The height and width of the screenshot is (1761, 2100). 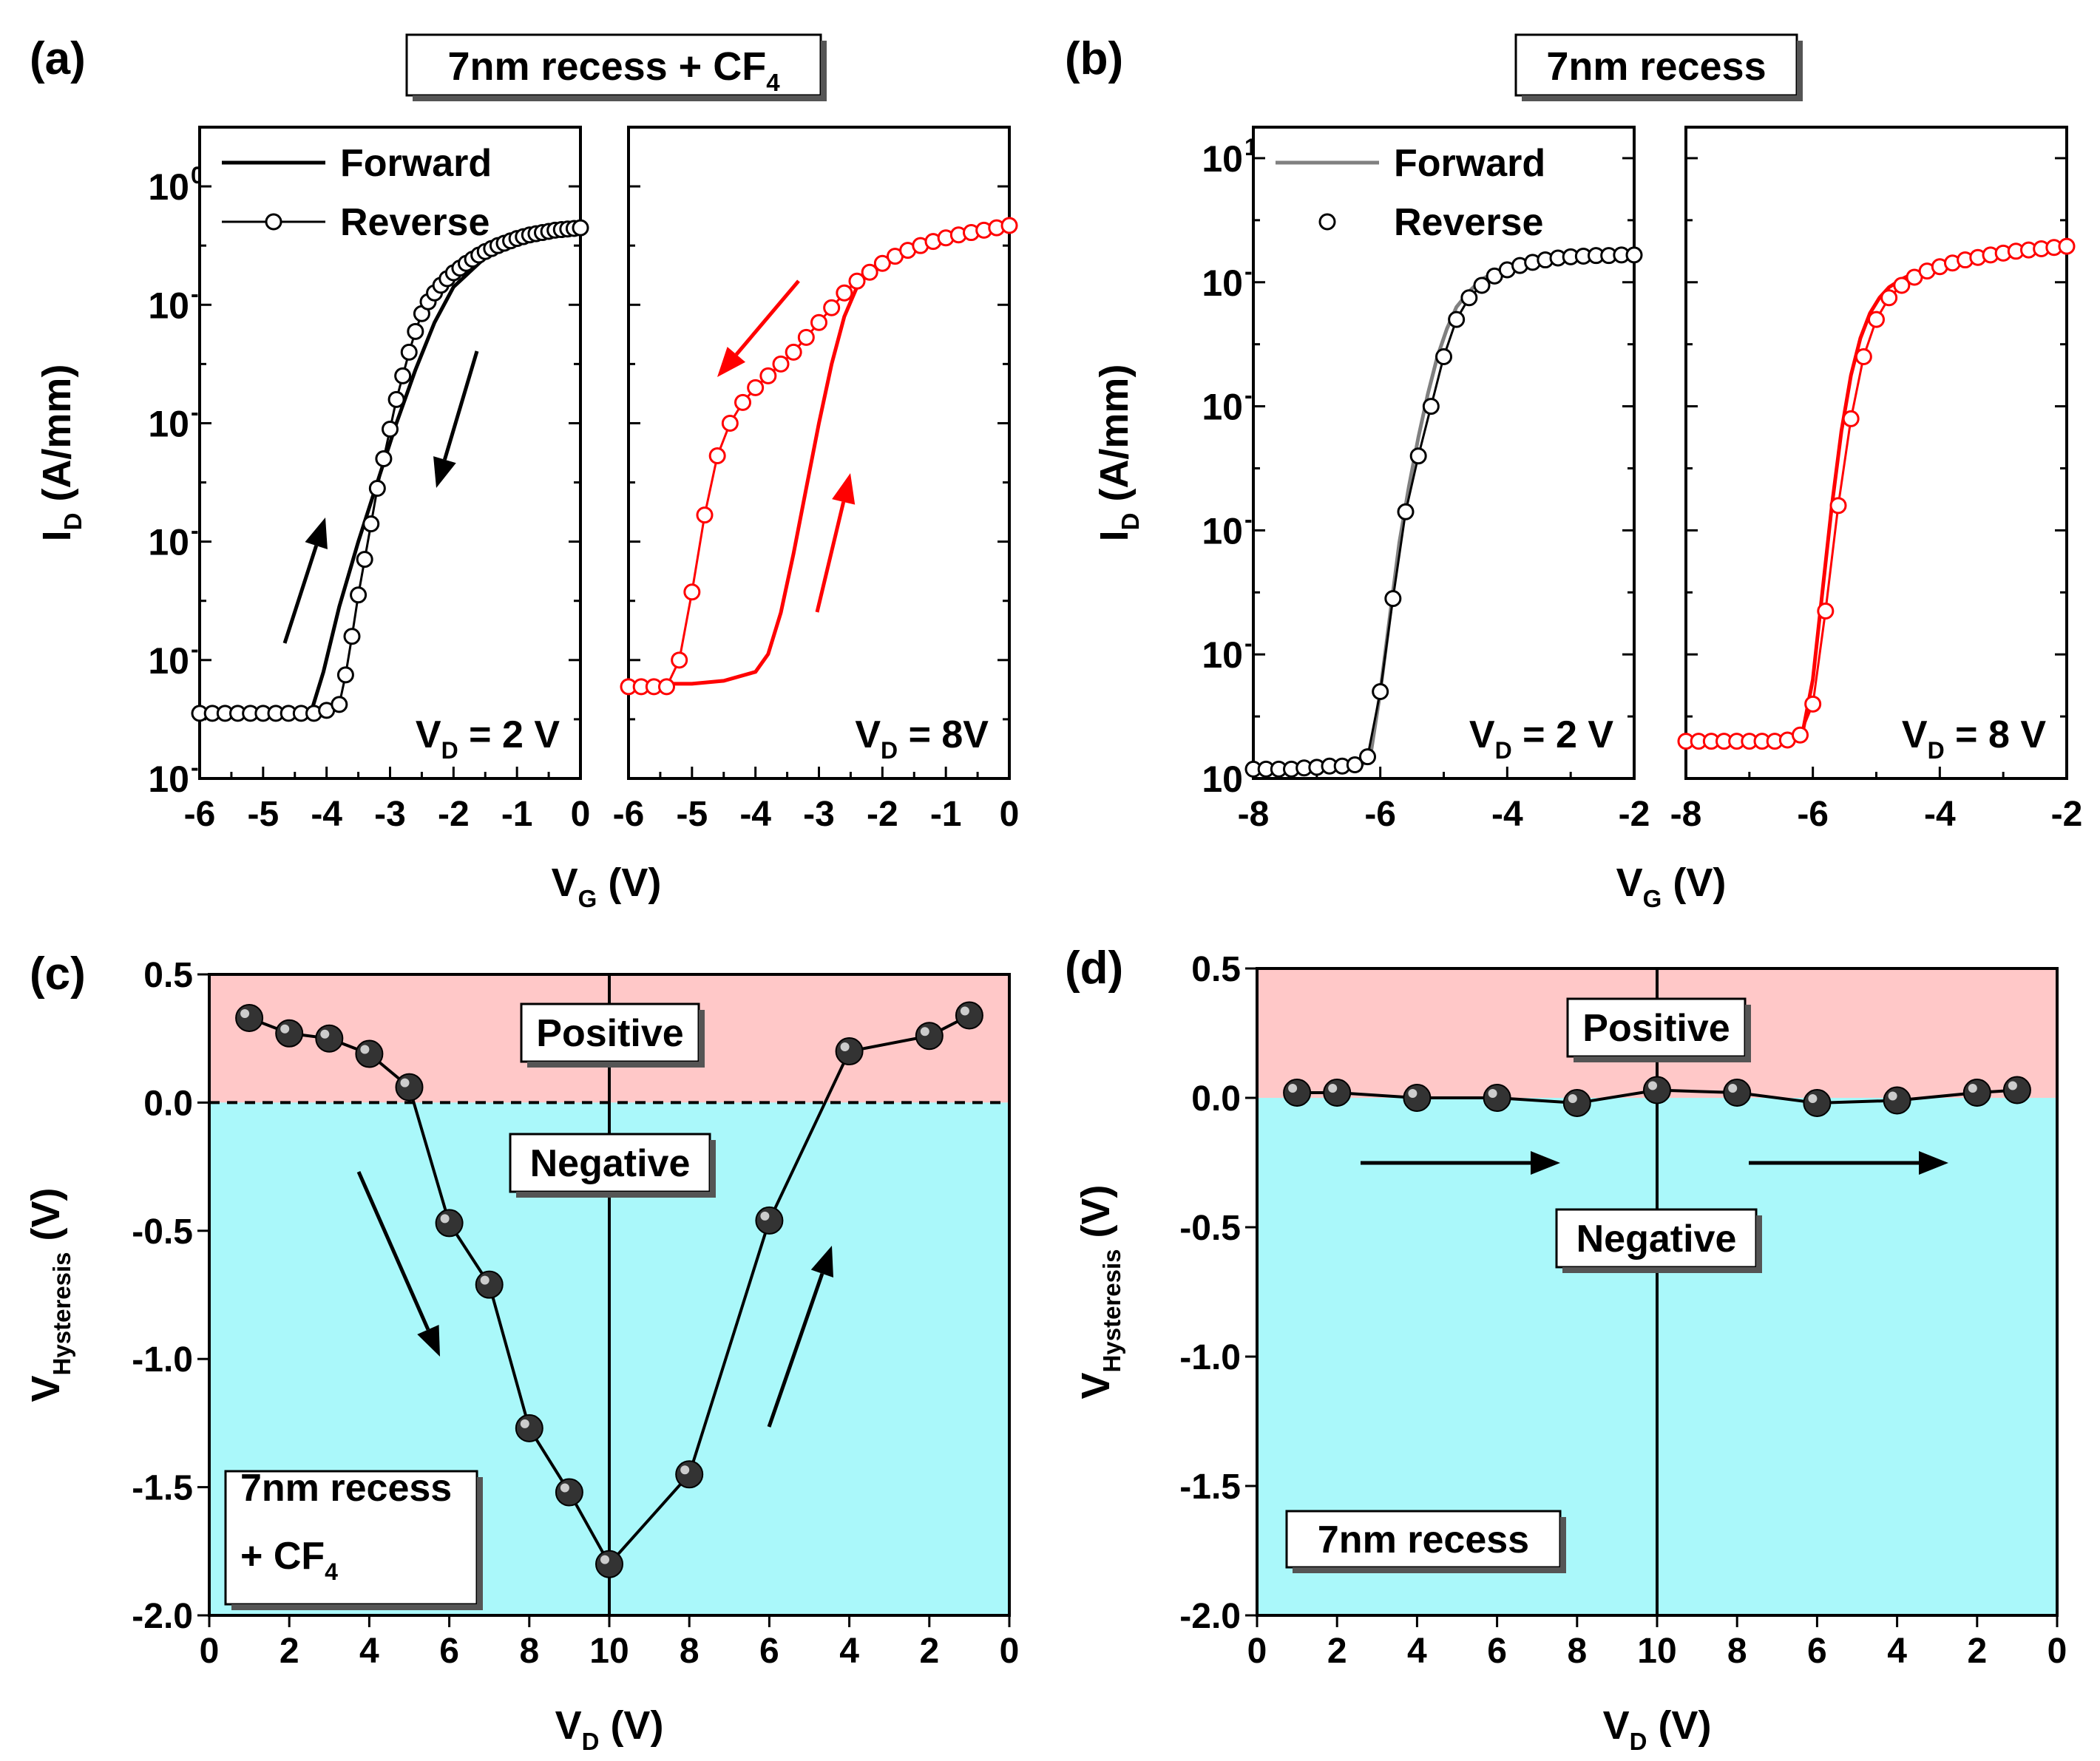 I want to click on sweep-arrow-down-a2-head, so click(x=732, y=362).